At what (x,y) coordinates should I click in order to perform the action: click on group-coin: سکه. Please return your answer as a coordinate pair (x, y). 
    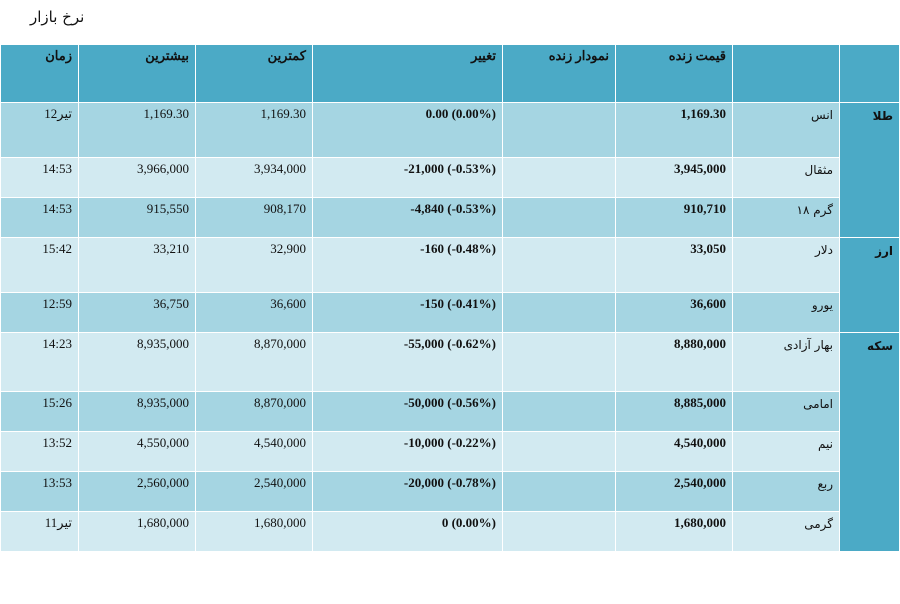
    Looking at the image, I should click on (869, 442).